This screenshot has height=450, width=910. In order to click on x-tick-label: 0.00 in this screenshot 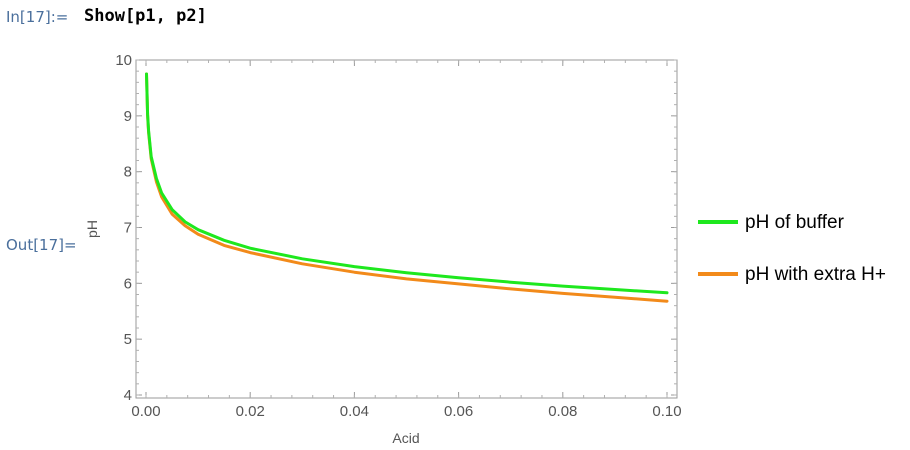, I will do `click(145, 411)`.